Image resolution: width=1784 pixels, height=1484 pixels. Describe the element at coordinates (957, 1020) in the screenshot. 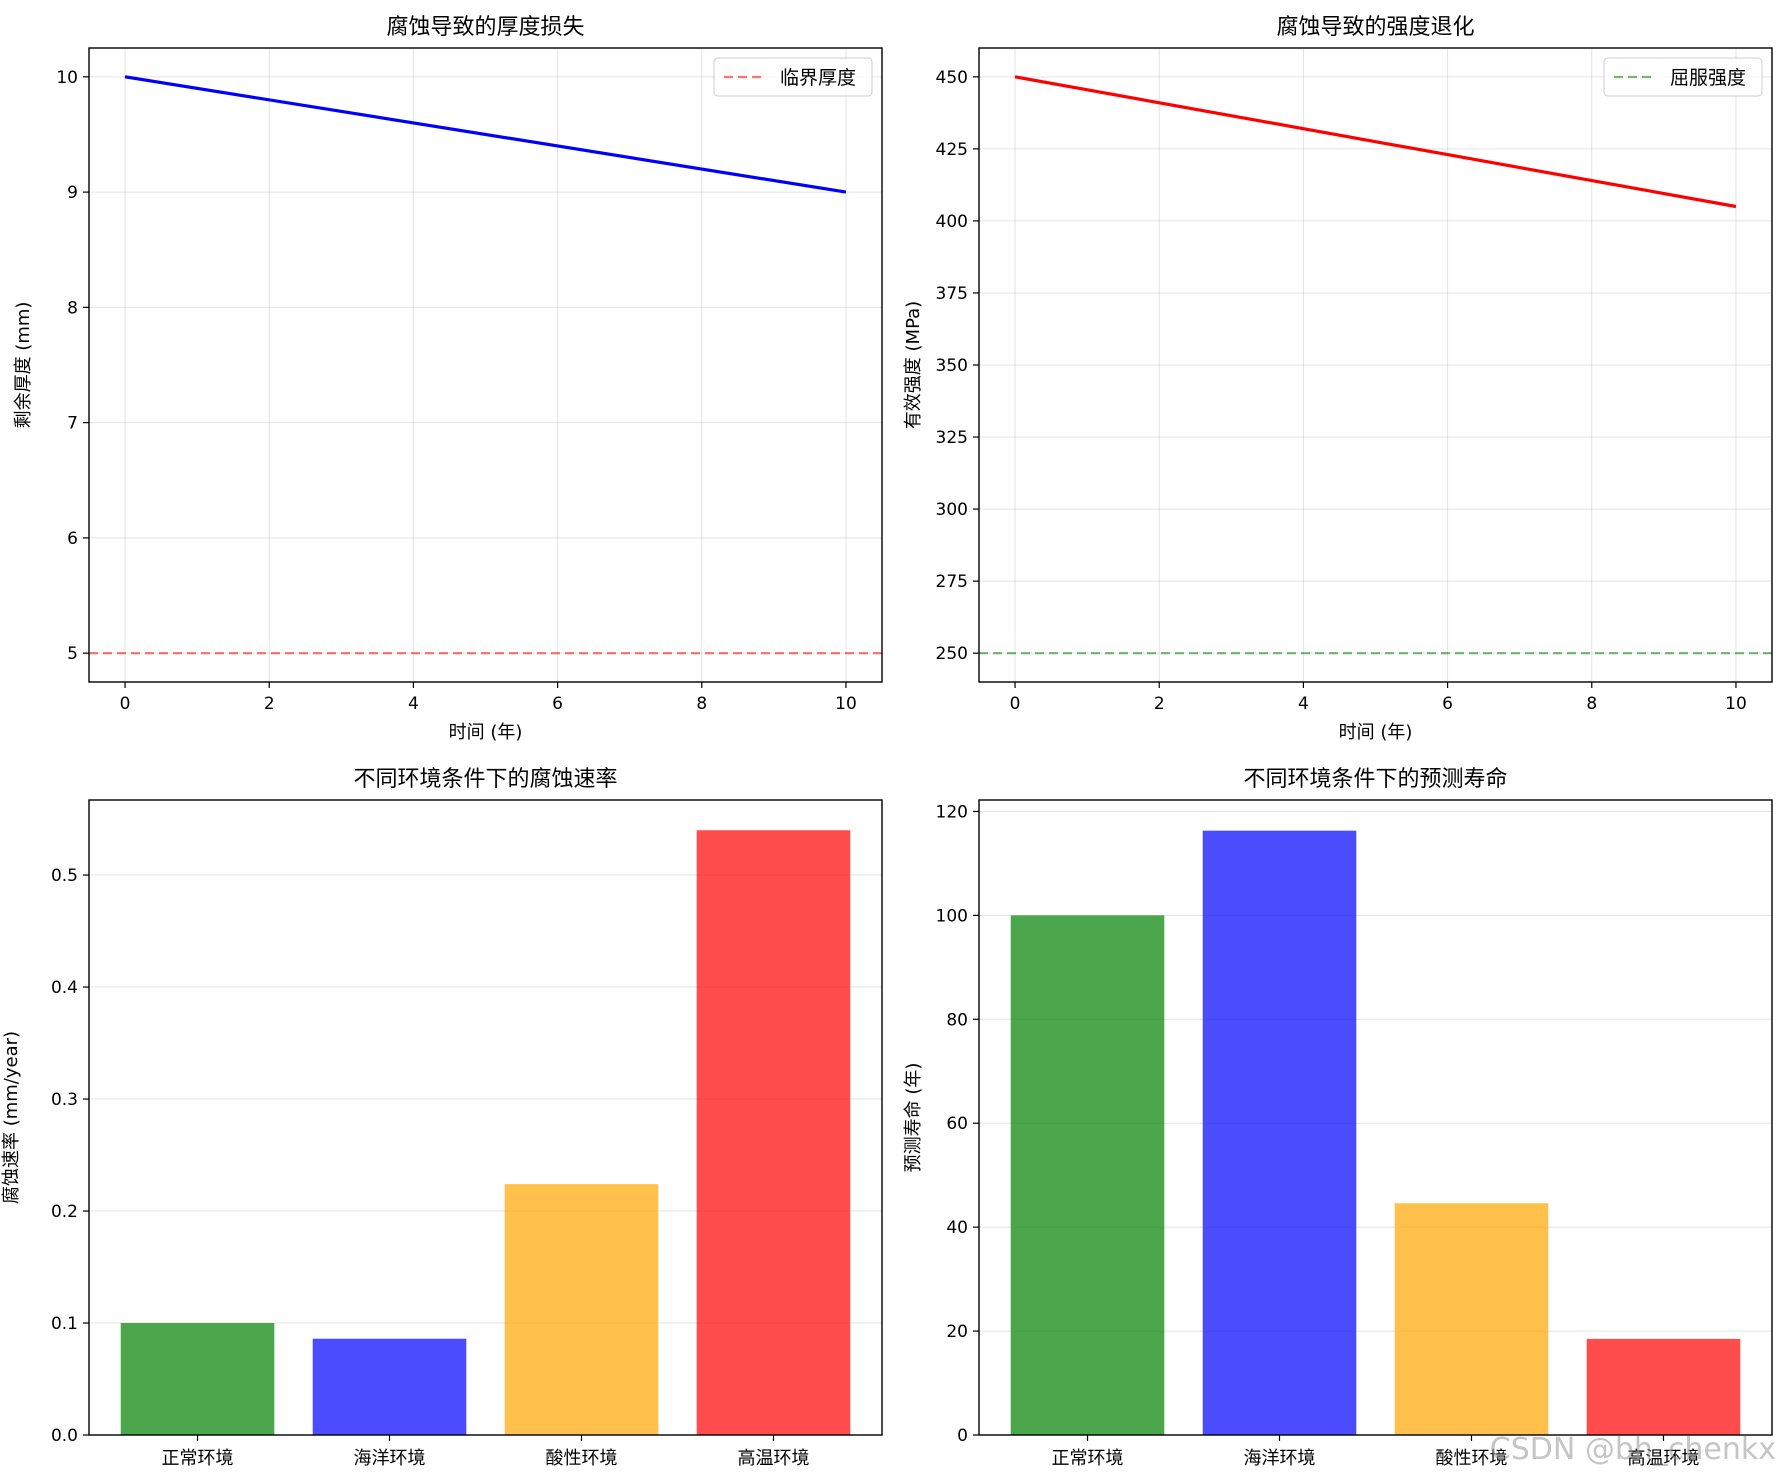

I see `y-tick-label: 80` at that location.